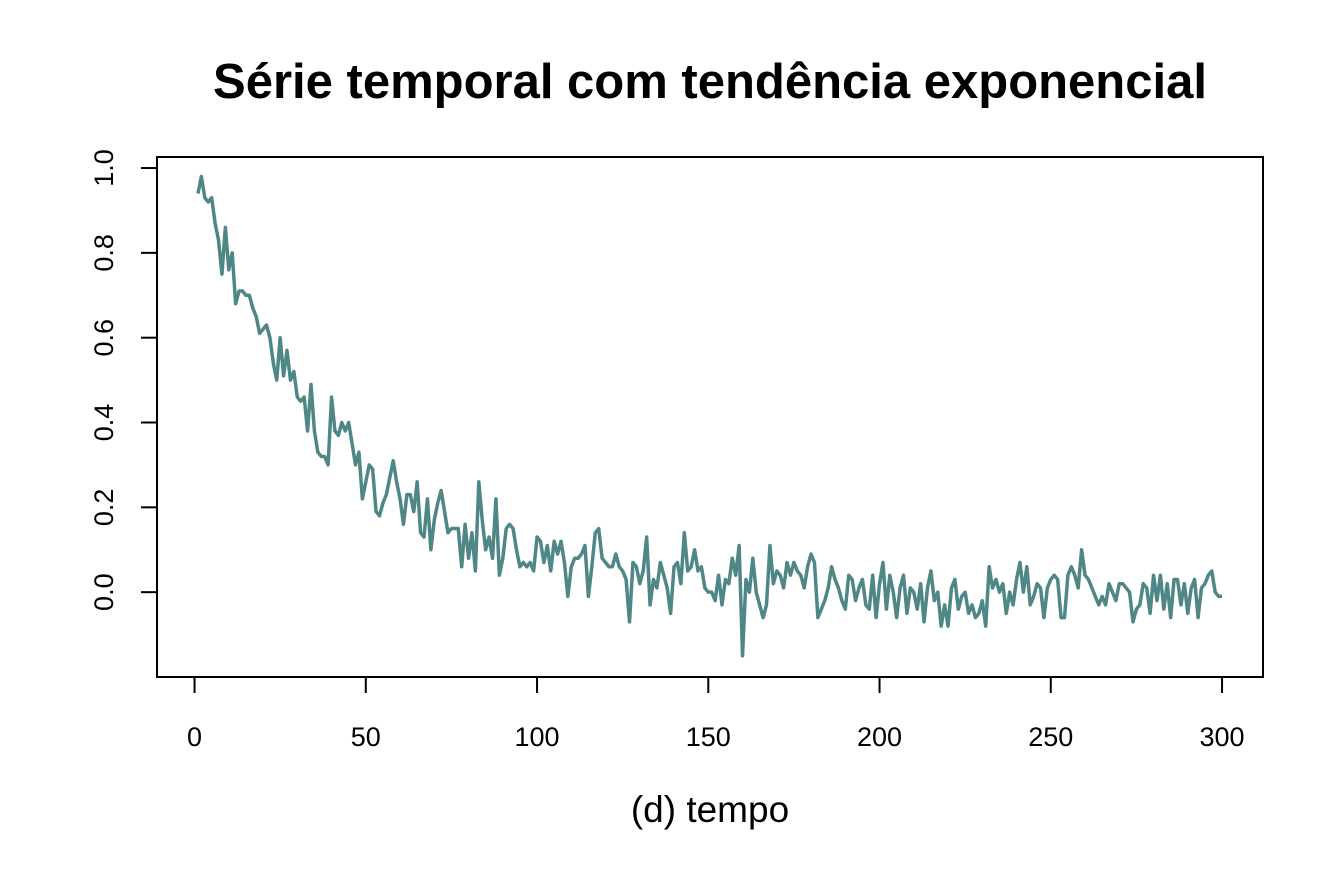 The image size is (1344, 878). Describe the element at coordinates (537, 737) in the screenshot. I see `x-tick-label: 100` at that location.